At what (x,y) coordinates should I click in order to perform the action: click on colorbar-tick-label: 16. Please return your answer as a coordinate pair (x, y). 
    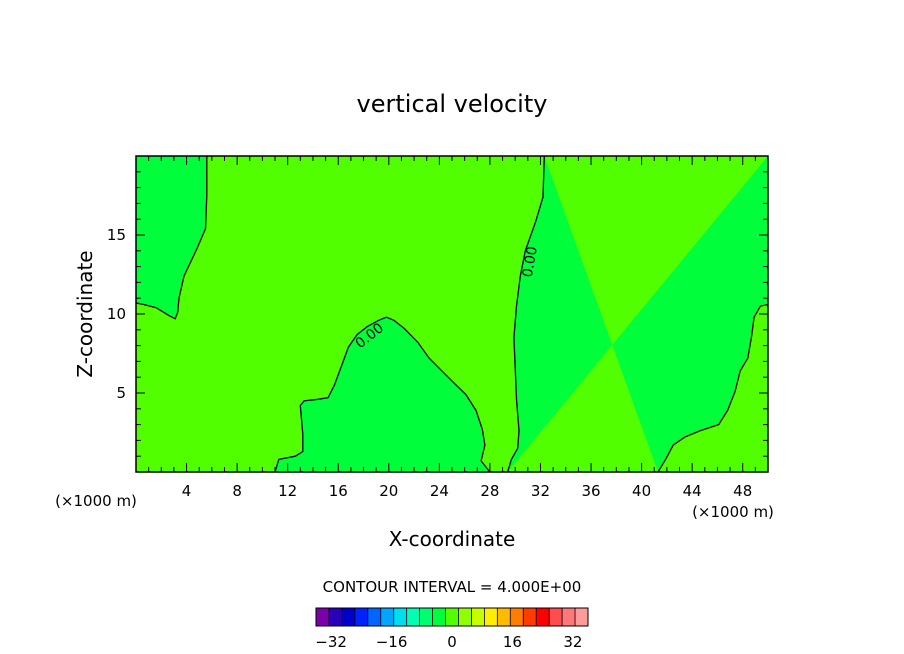
    Looking at the image, I should click on (512, 642).